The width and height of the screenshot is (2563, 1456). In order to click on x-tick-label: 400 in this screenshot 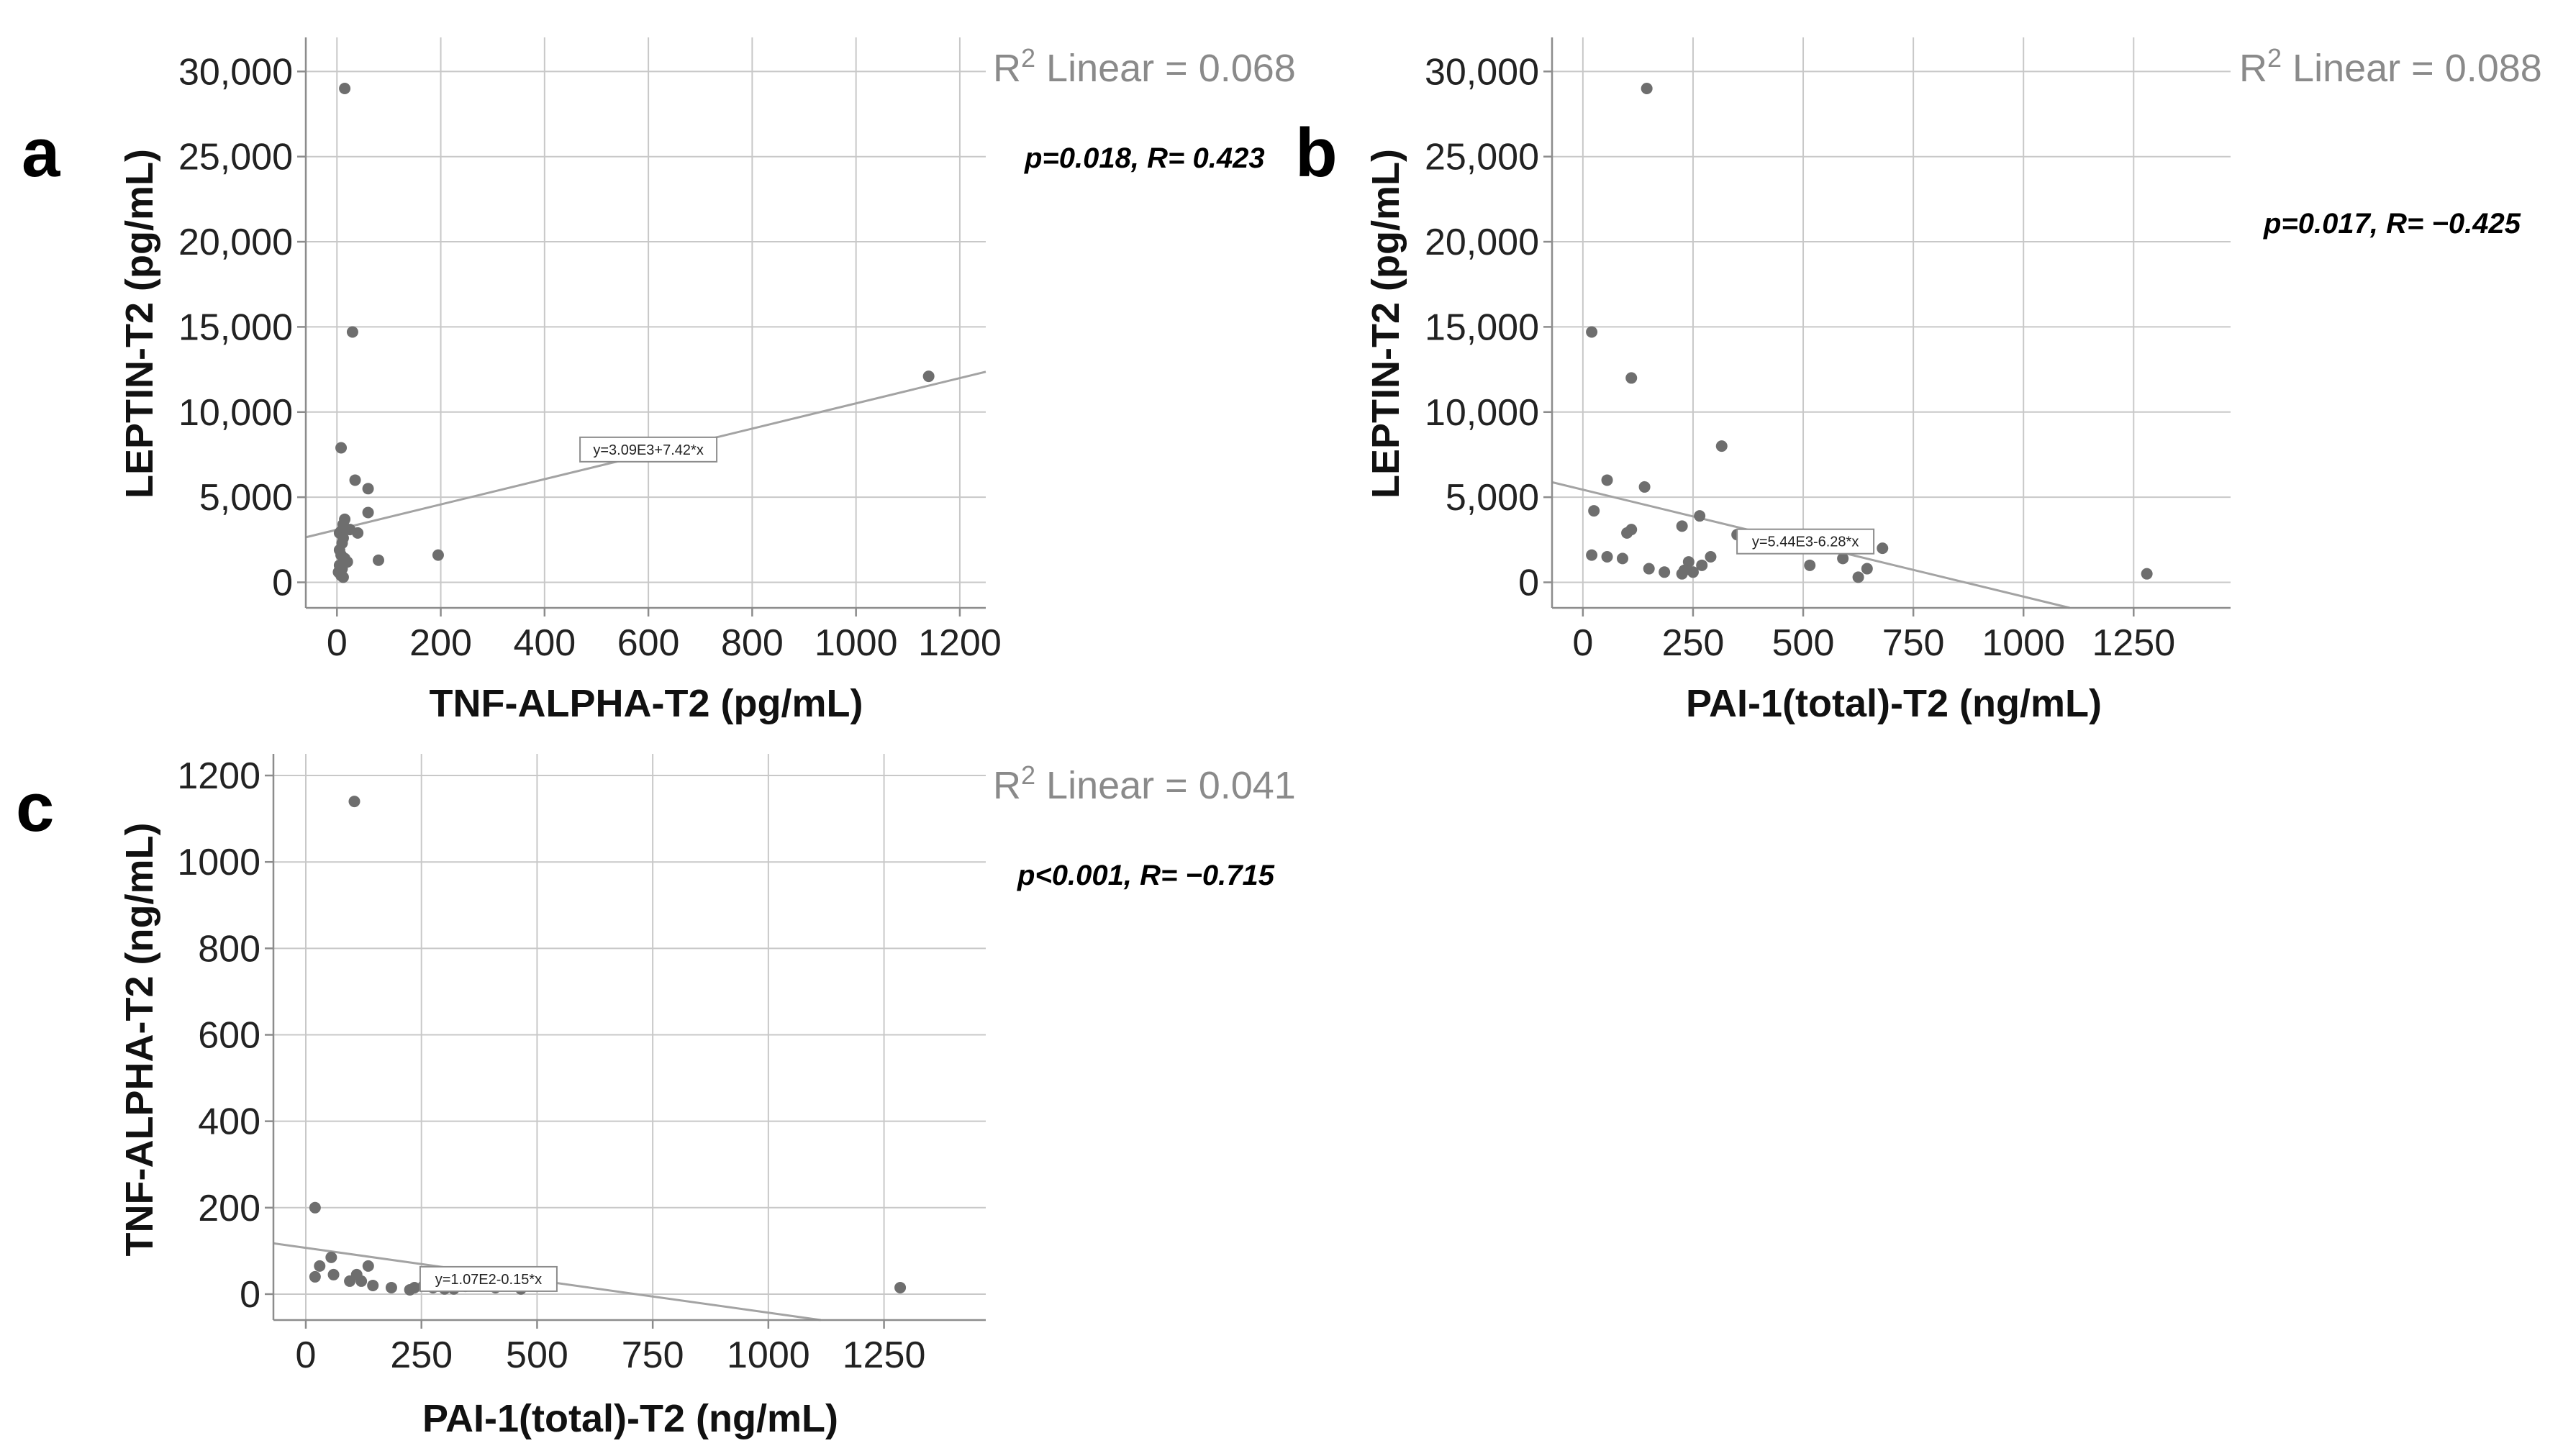, I will do `click(544, 643)`.